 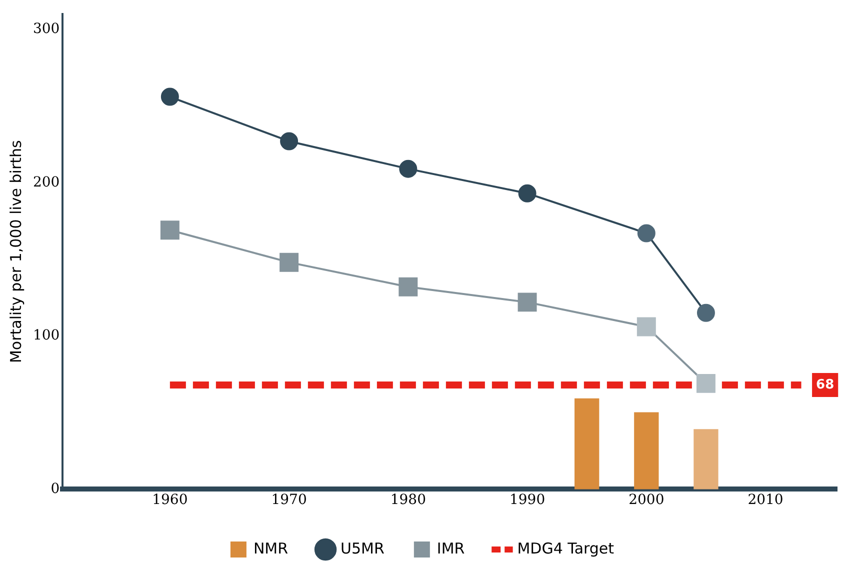 I want to click on x-tick-label: 1990, so click(x=527, y=500).